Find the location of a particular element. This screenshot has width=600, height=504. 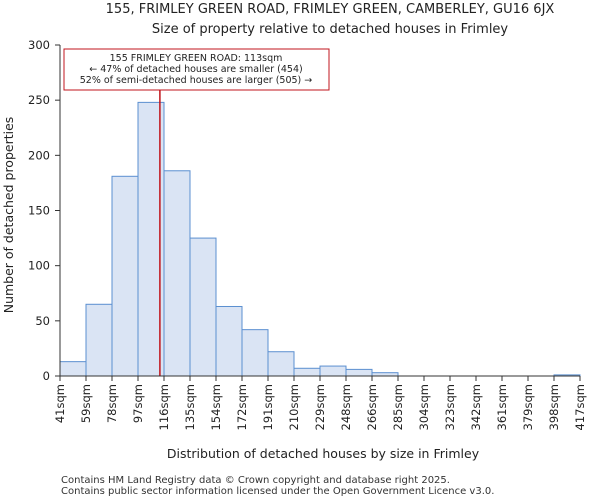

x-tick-label: 154sqm is located at coordinates (216, 407).